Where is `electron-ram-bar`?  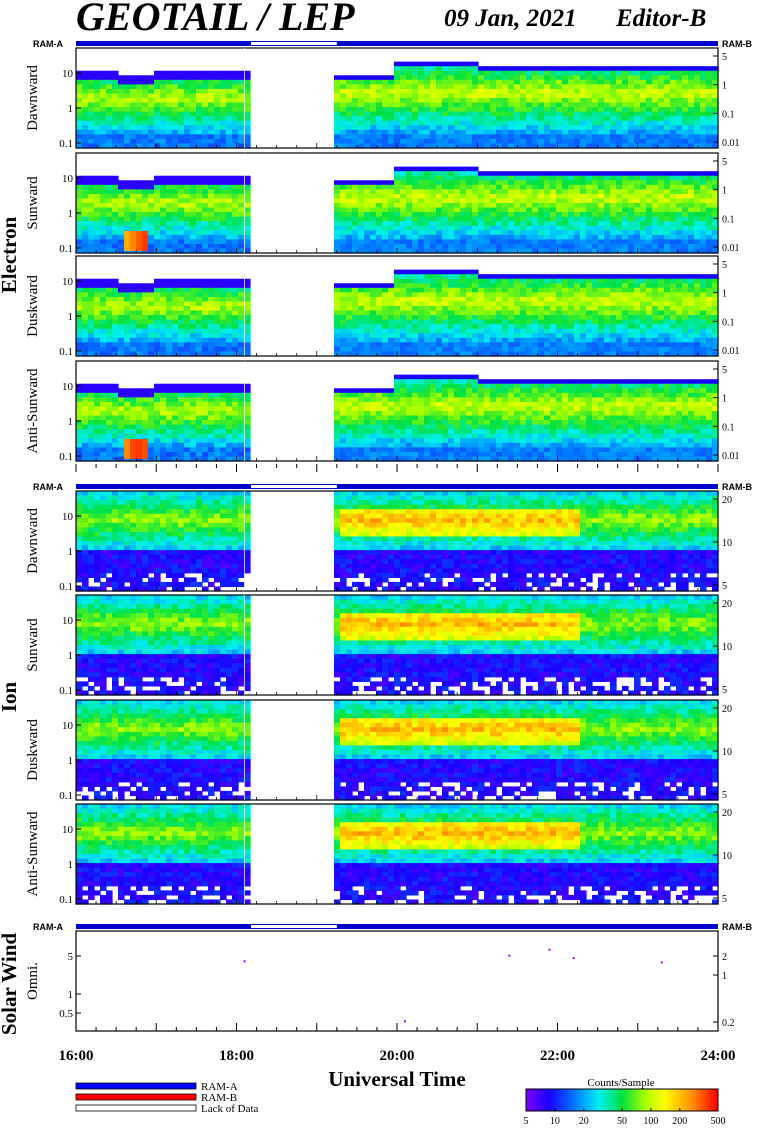 electron-ram-bar is located at coordinates (397, 43).